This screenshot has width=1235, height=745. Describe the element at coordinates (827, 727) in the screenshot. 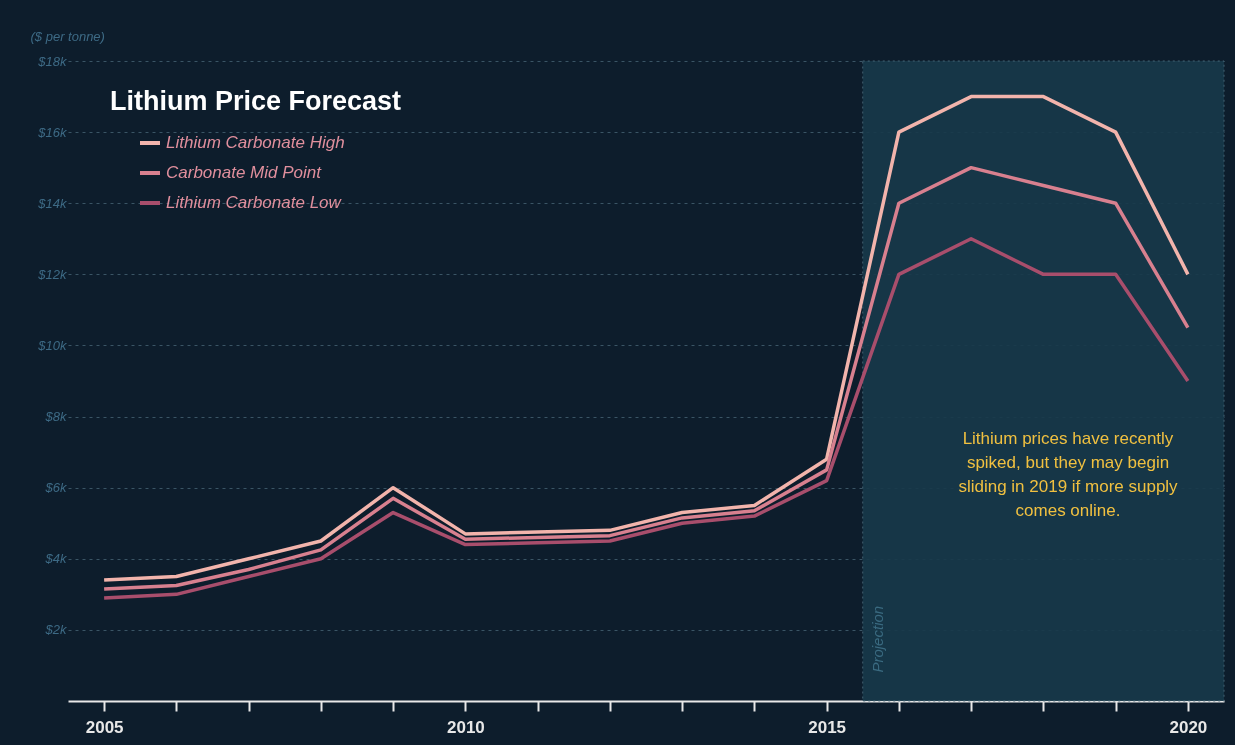

I see `x-tick-label: 2015` at that location.